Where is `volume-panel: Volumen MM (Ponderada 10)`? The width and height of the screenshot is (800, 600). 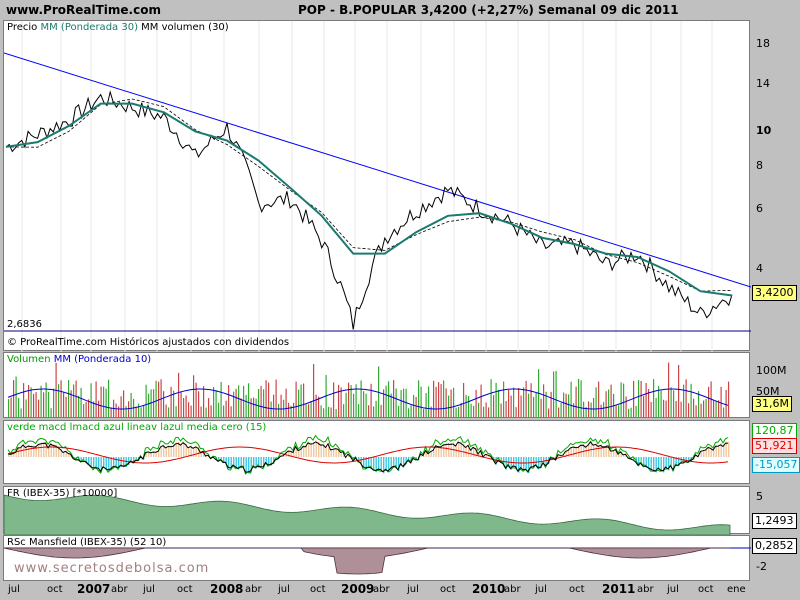 volume-panel: Volumen MM (Ponderada 10) is located at coordinates (376, 385).